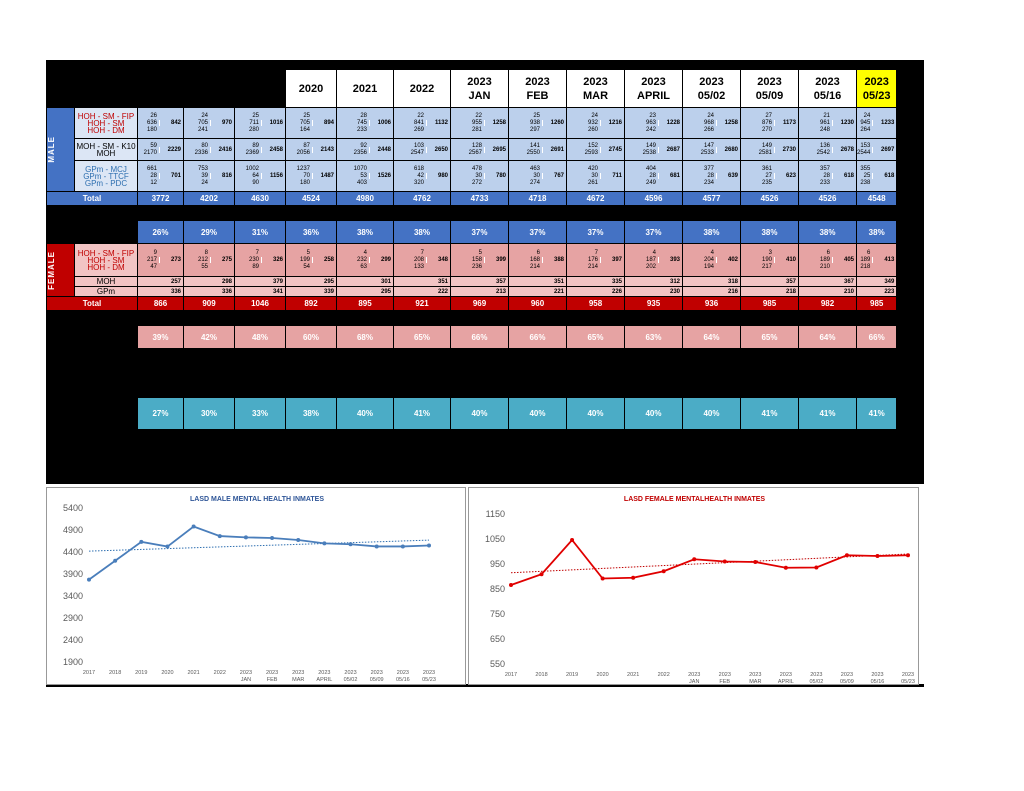 The image size is (1024, 791). Describe the element at coordinates (92, 413) in the screenshot. I see `pct-mh-label: % of Mental Health Population` at that location.